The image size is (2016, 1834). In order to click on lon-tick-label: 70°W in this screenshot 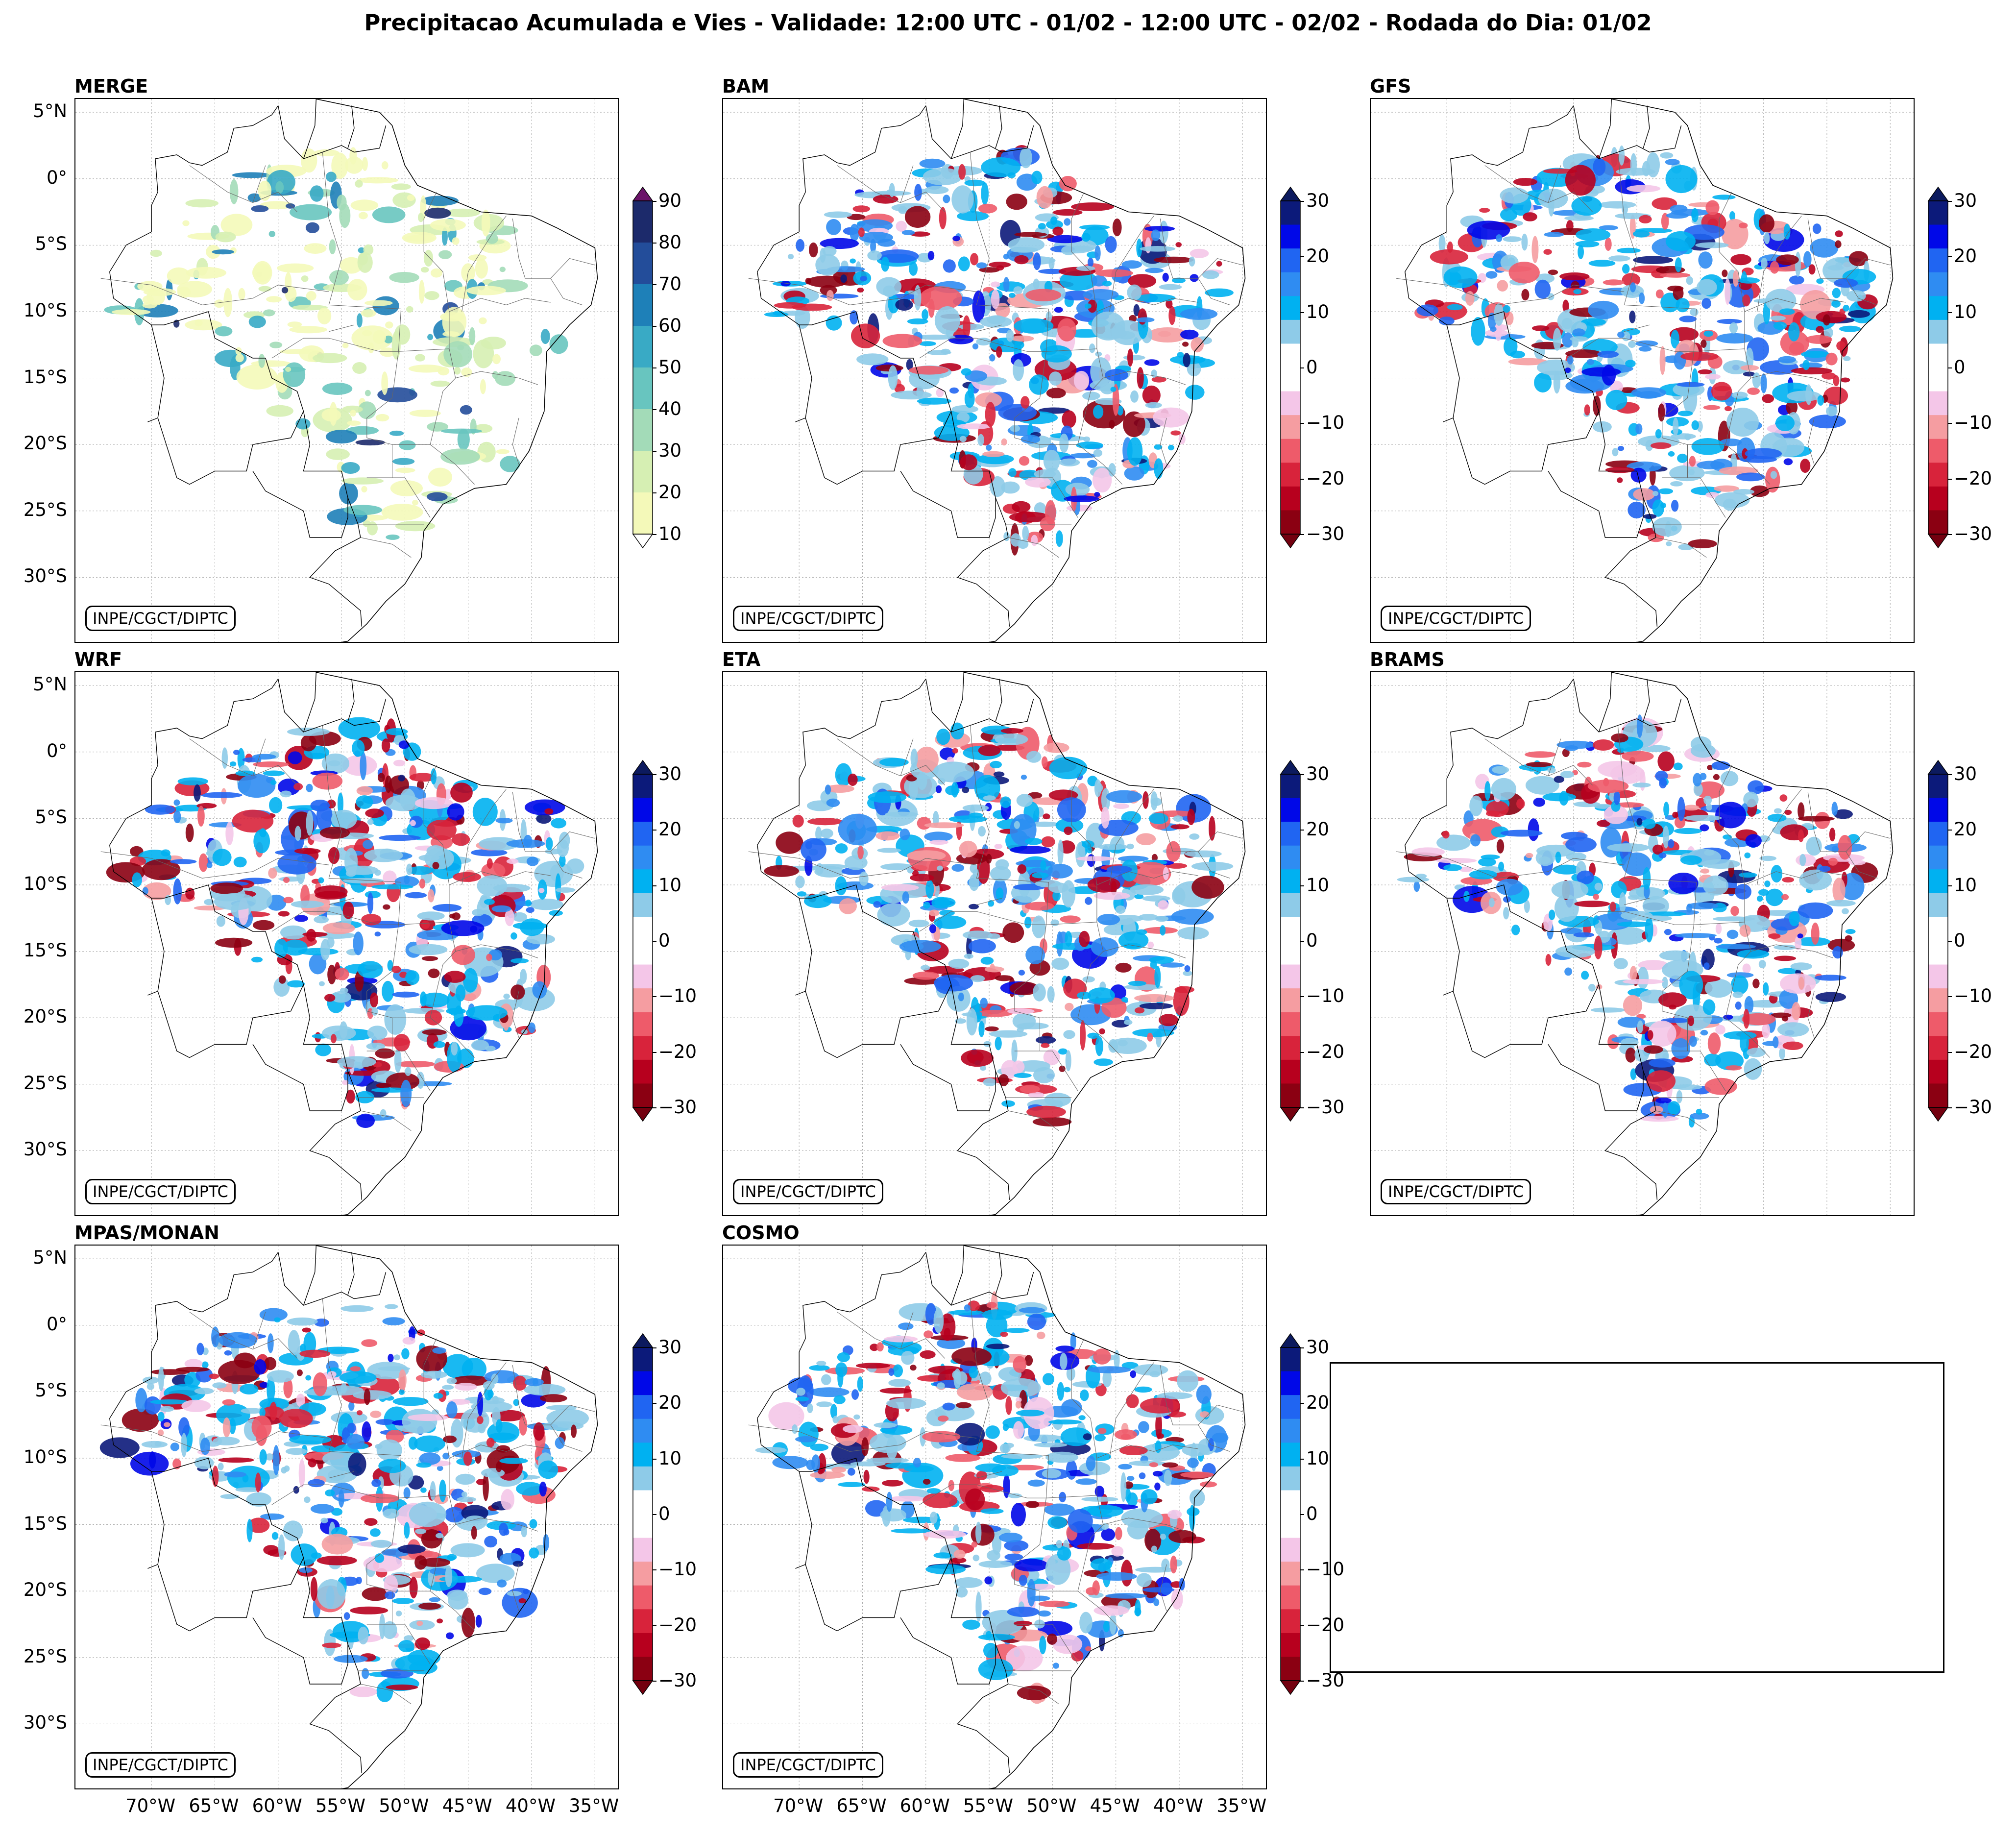, I will do `click(798, 1806)`.